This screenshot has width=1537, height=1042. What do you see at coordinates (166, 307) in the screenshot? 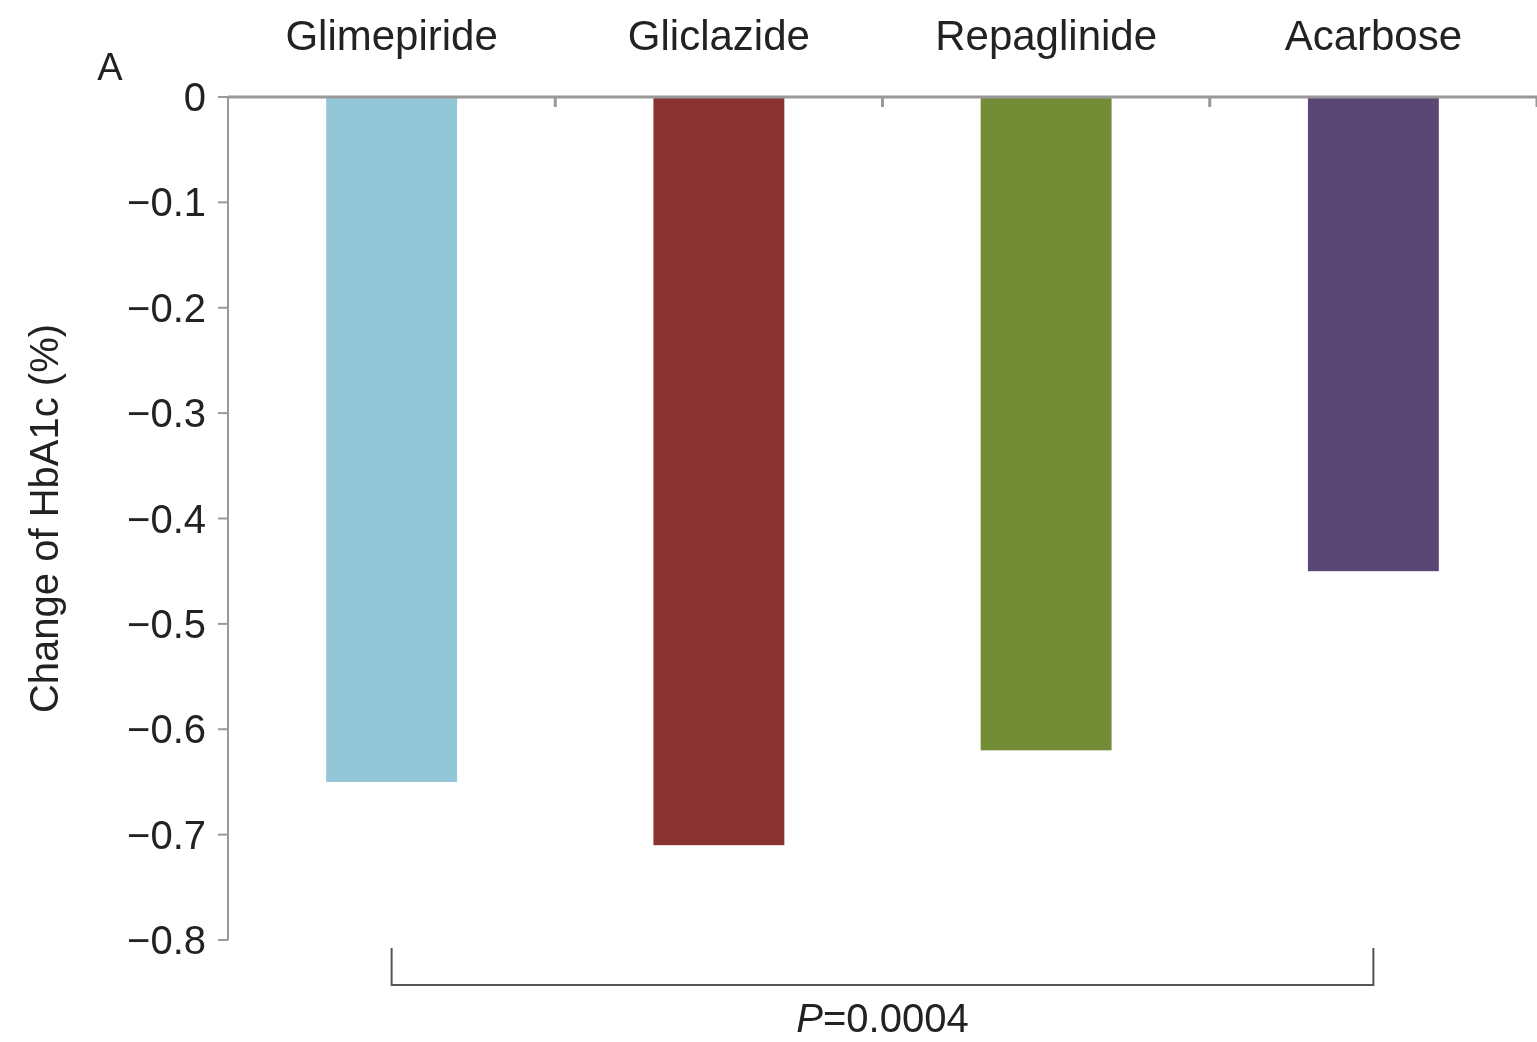
I see `y-tick-label: −0.2` at bounding box center [166, 307].